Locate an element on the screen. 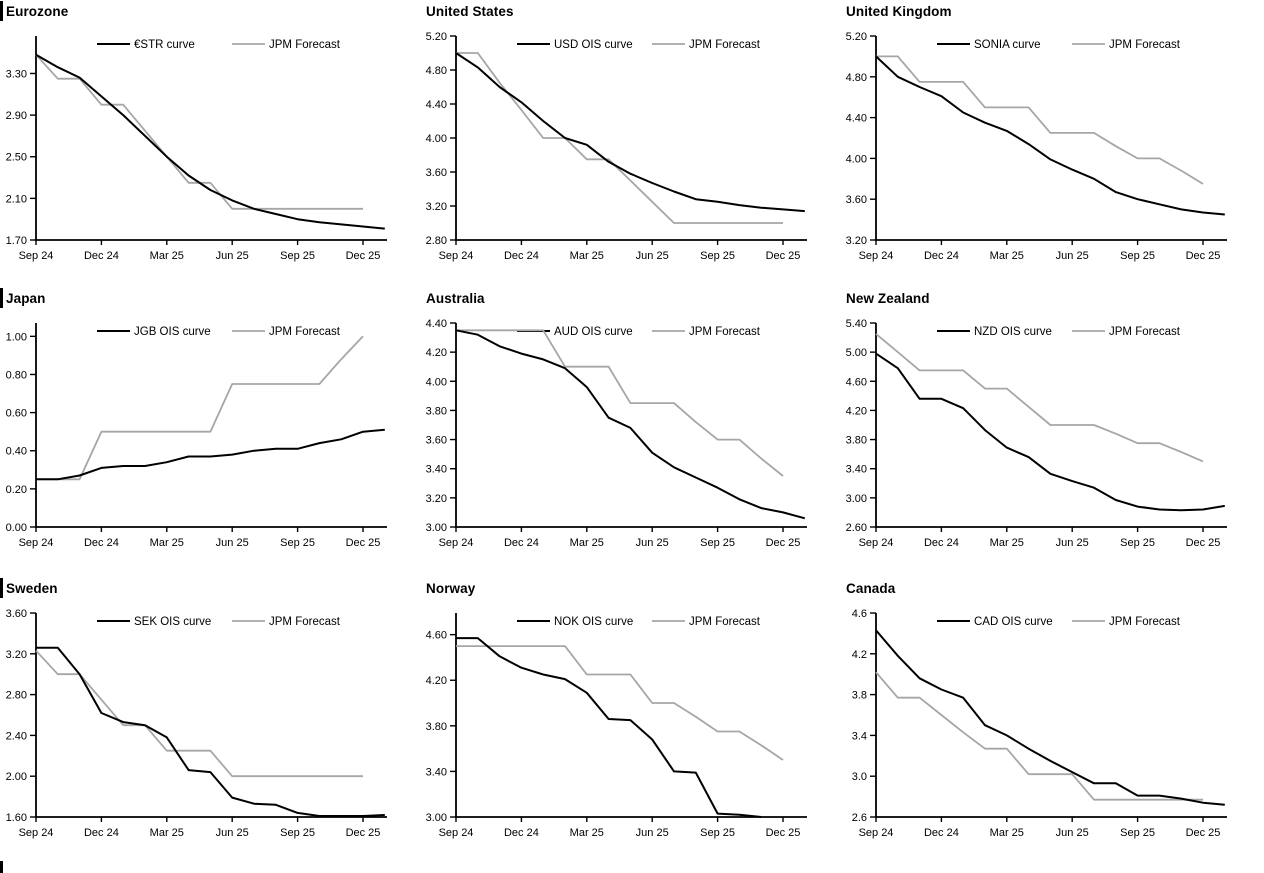 This screenshot has width=1264, height=873. legend: SONIA curve JPM Forecast is located at coordinates (1059, 45).